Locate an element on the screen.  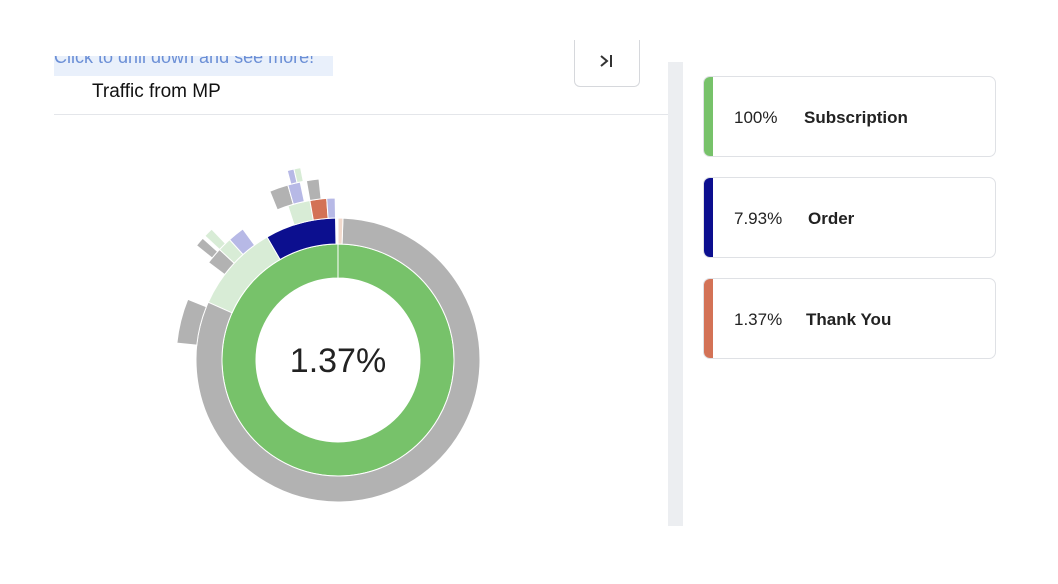
segment-level3-exit is located at coordinates (191, 322).